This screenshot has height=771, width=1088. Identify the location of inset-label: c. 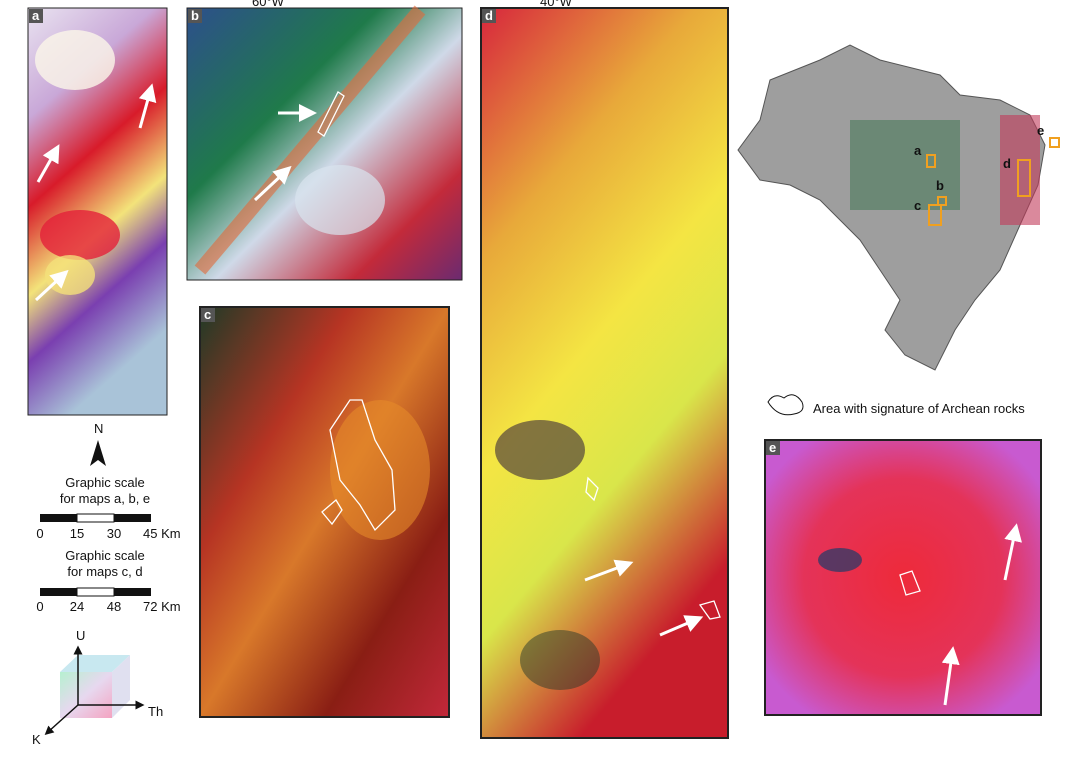
(917, 205).